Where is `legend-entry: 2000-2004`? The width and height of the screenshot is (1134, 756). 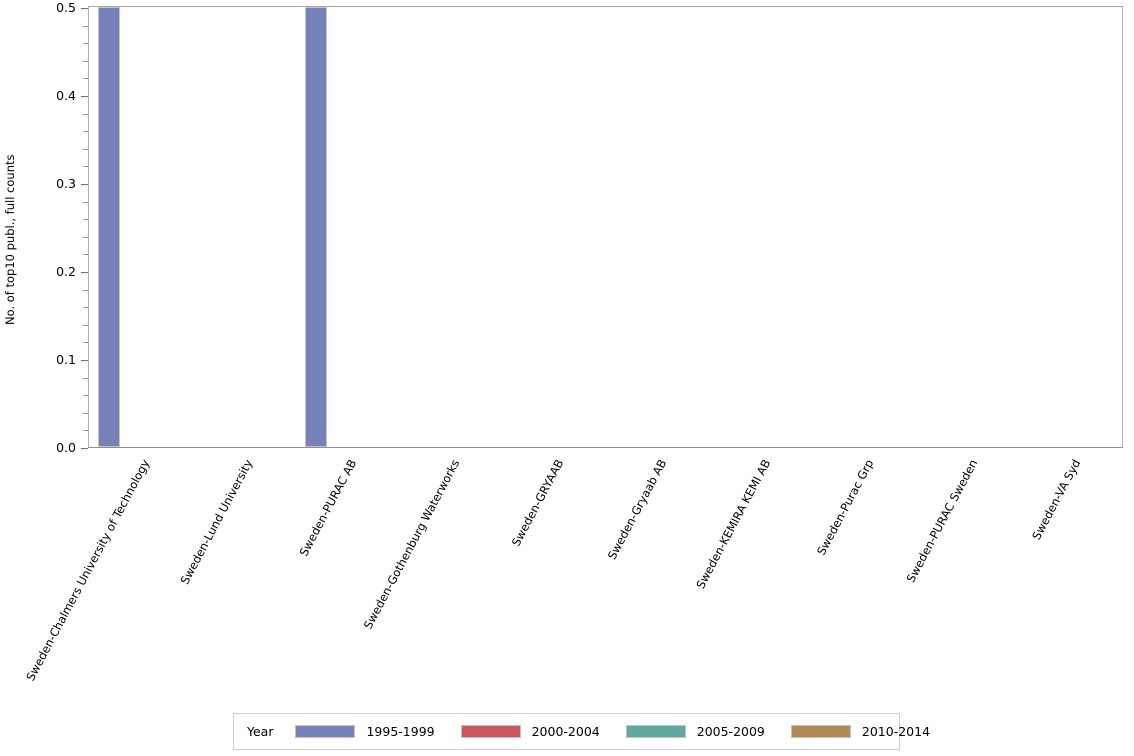
legend-entry: 2000-2004 is located at coordinates (530, 731).